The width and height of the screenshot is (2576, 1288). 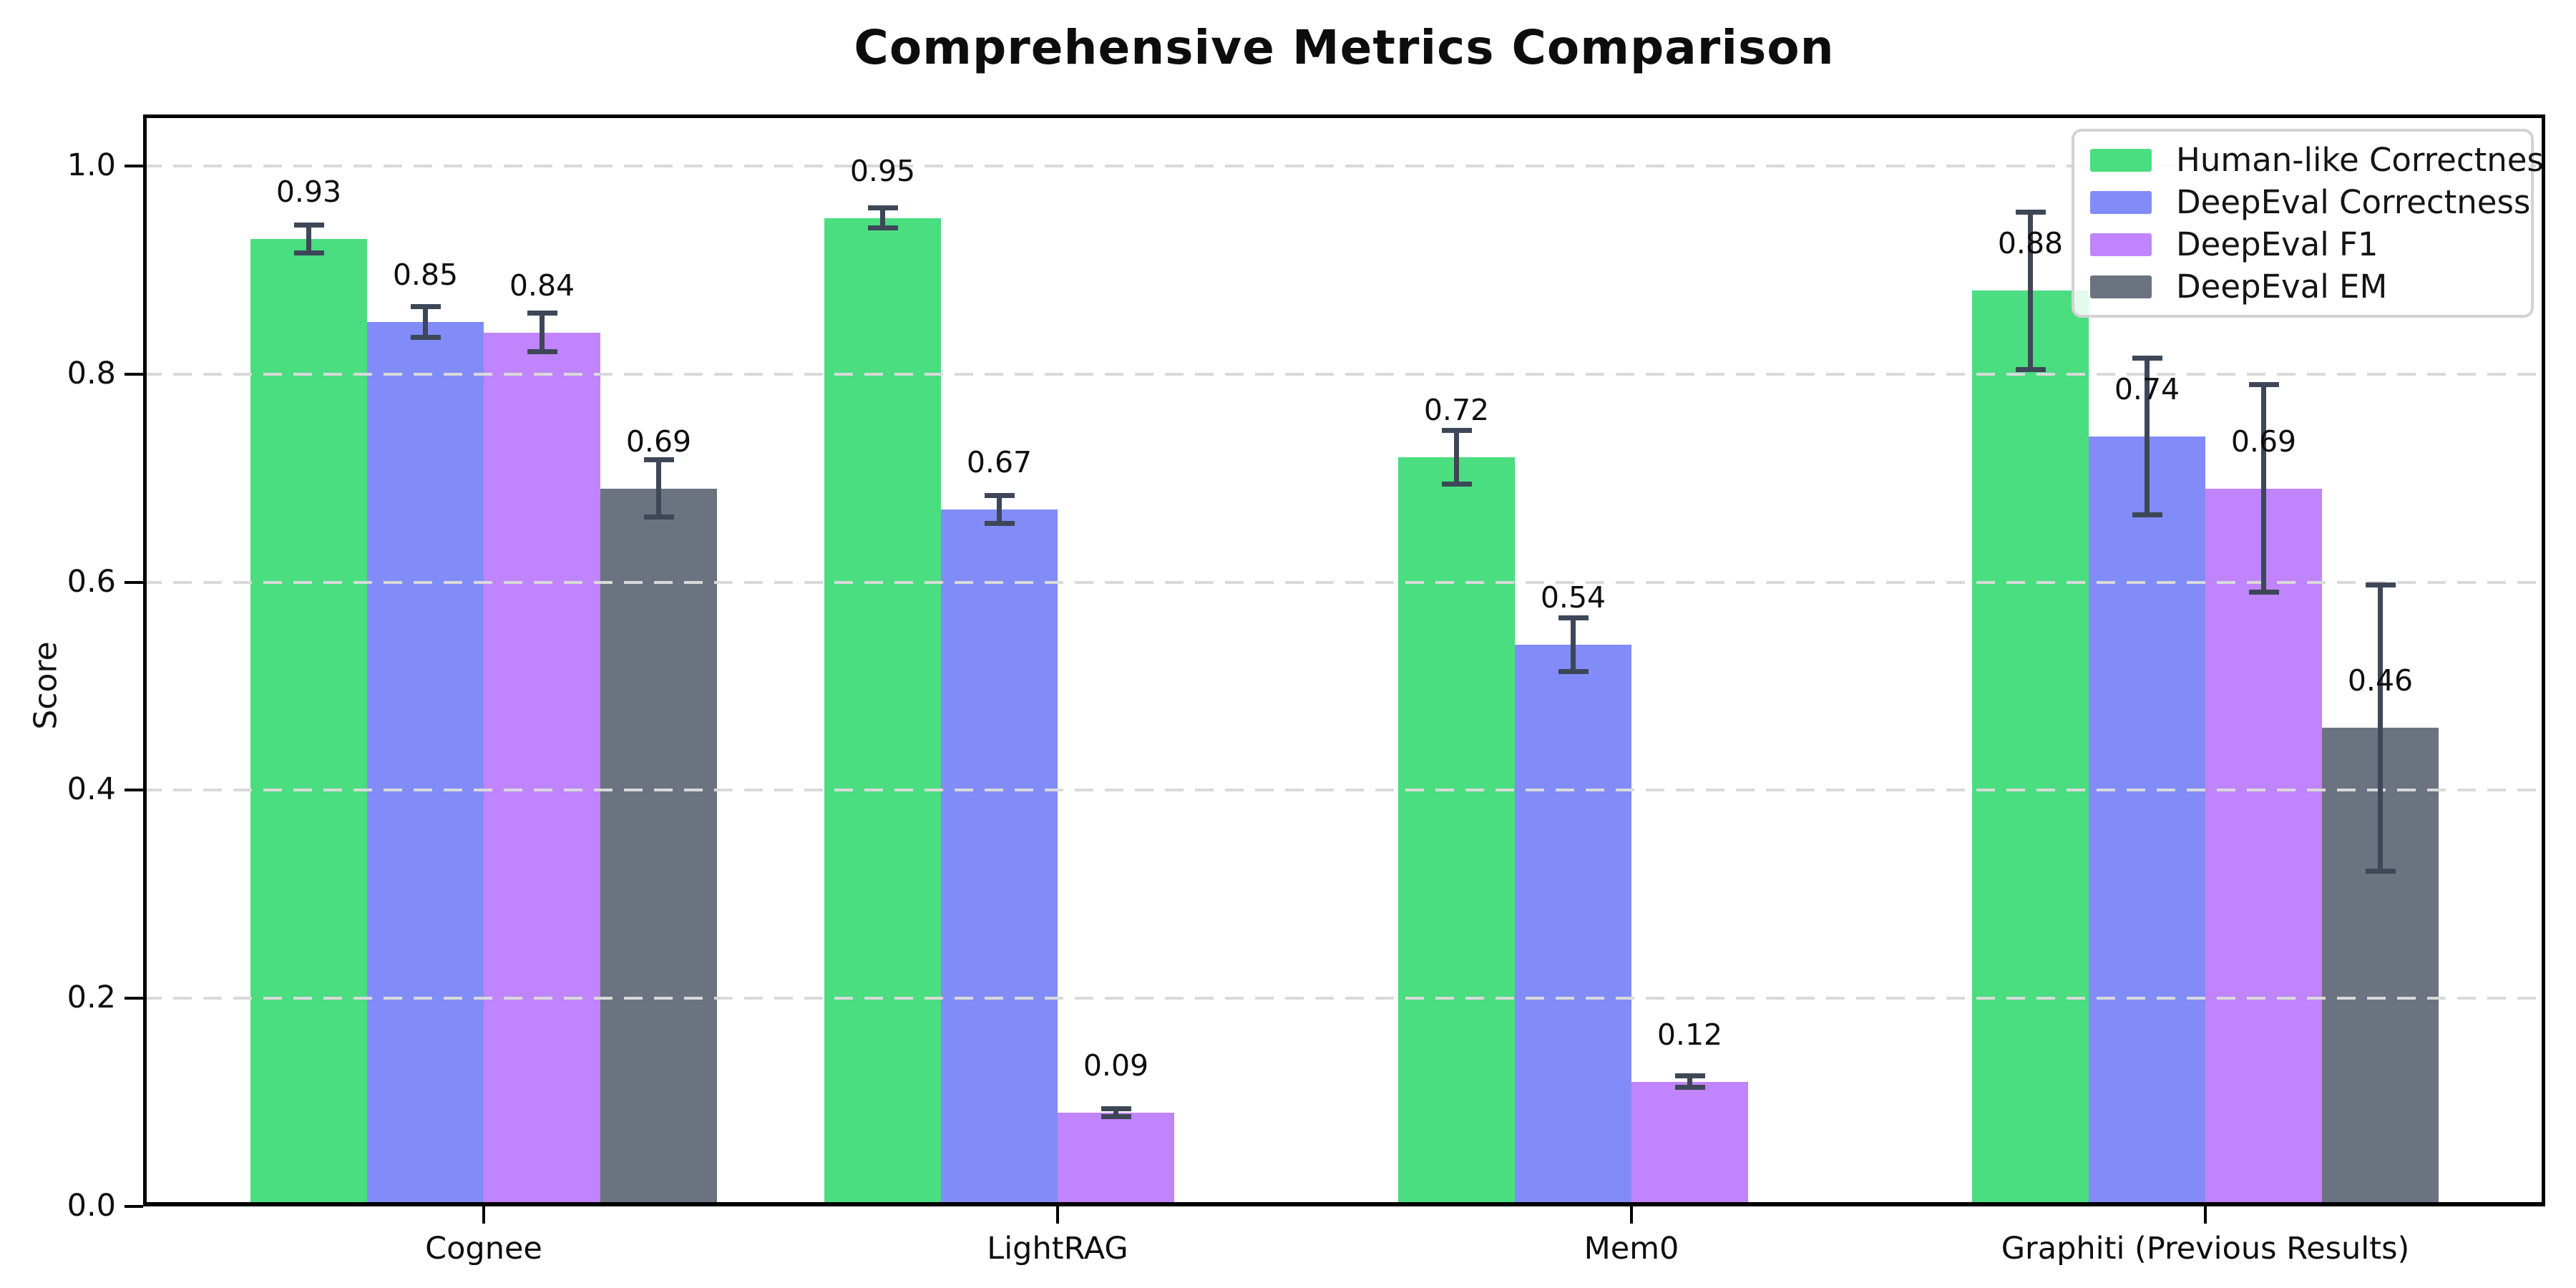 I want to click on bar-value-label: 0.67, so click(x=999, y=461).